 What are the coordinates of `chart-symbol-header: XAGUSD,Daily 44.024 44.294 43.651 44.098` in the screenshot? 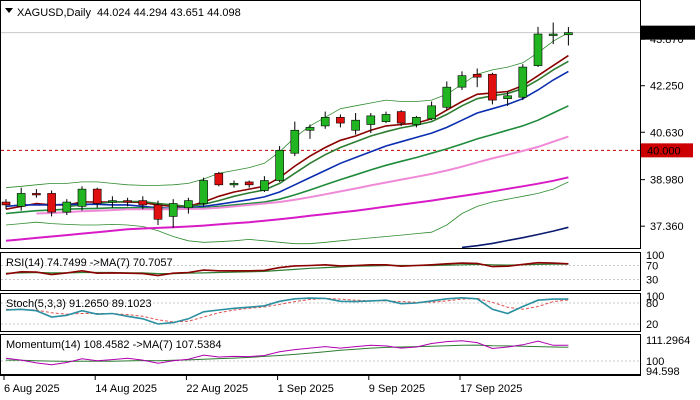 It's located at (129, 13).